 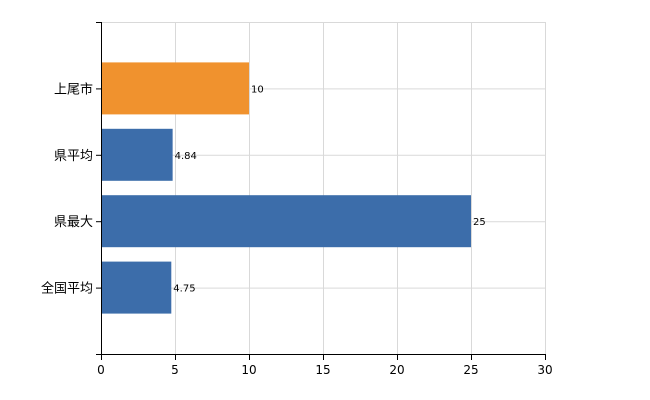 What do you see at coordinates (73, 89) in the screenshot?
I see `category-label: 上尾市` at bounding box center [73, 89].